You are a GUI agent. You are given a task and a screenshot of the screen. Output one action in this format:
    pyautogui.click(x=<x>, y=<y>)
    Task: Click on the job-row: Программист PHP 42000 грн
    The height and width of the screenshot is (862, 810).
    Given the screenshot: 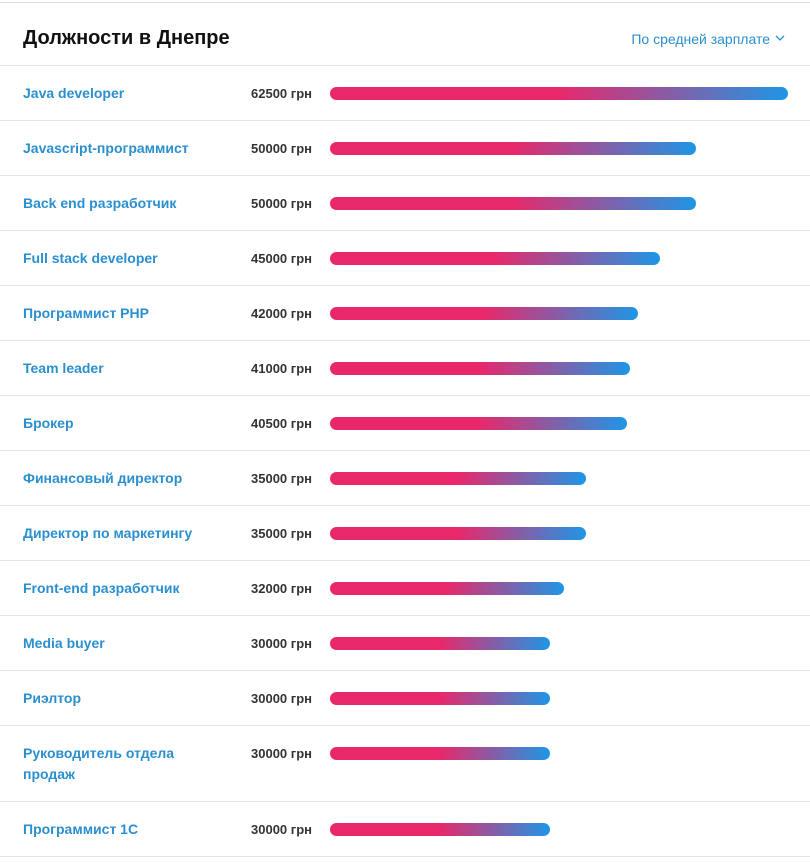 What is the action you would take?
    pyautogui.click(x=405, y=313)
    